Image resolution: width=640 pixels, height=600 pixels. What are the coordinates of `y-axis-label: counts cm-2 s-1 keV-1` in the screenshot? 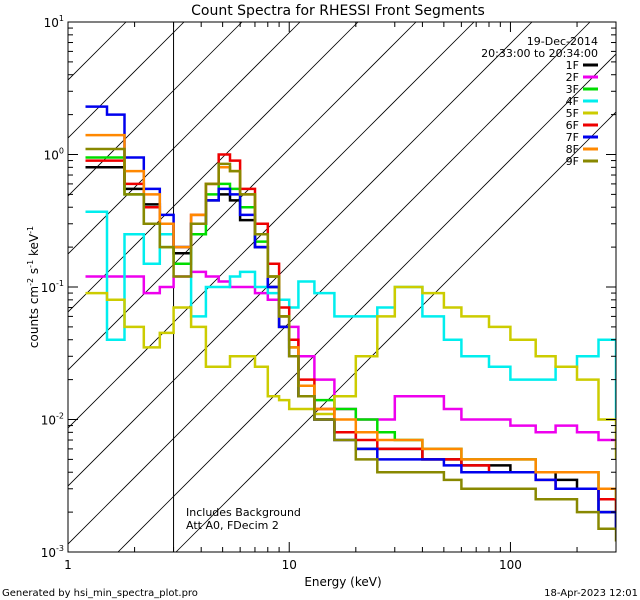 It's located at (33, 287).